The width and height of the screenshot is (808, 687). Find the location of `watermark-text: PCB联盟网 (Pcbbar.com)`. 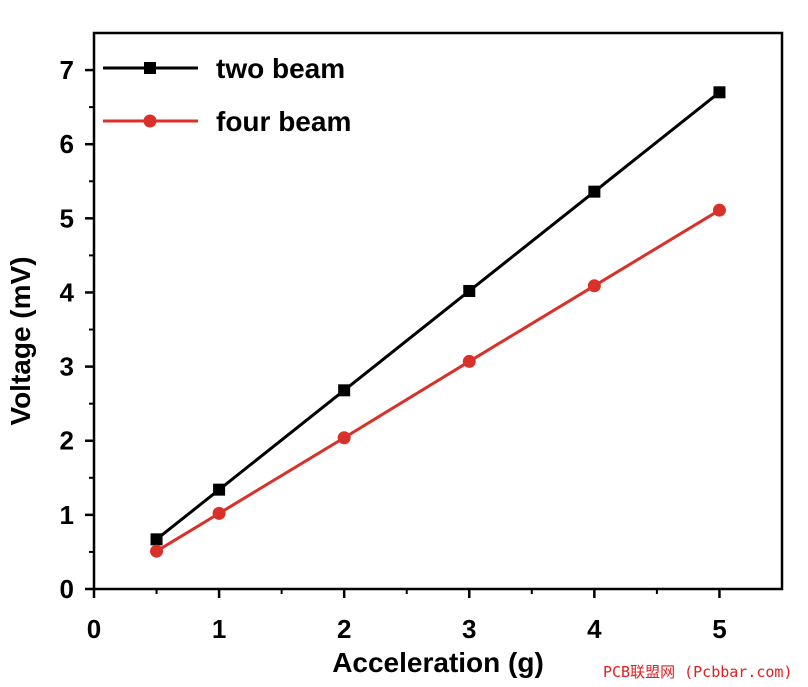

watermark-text: PCB联盟网 (Pcbbar.com) is located at coordinates (698, 672).